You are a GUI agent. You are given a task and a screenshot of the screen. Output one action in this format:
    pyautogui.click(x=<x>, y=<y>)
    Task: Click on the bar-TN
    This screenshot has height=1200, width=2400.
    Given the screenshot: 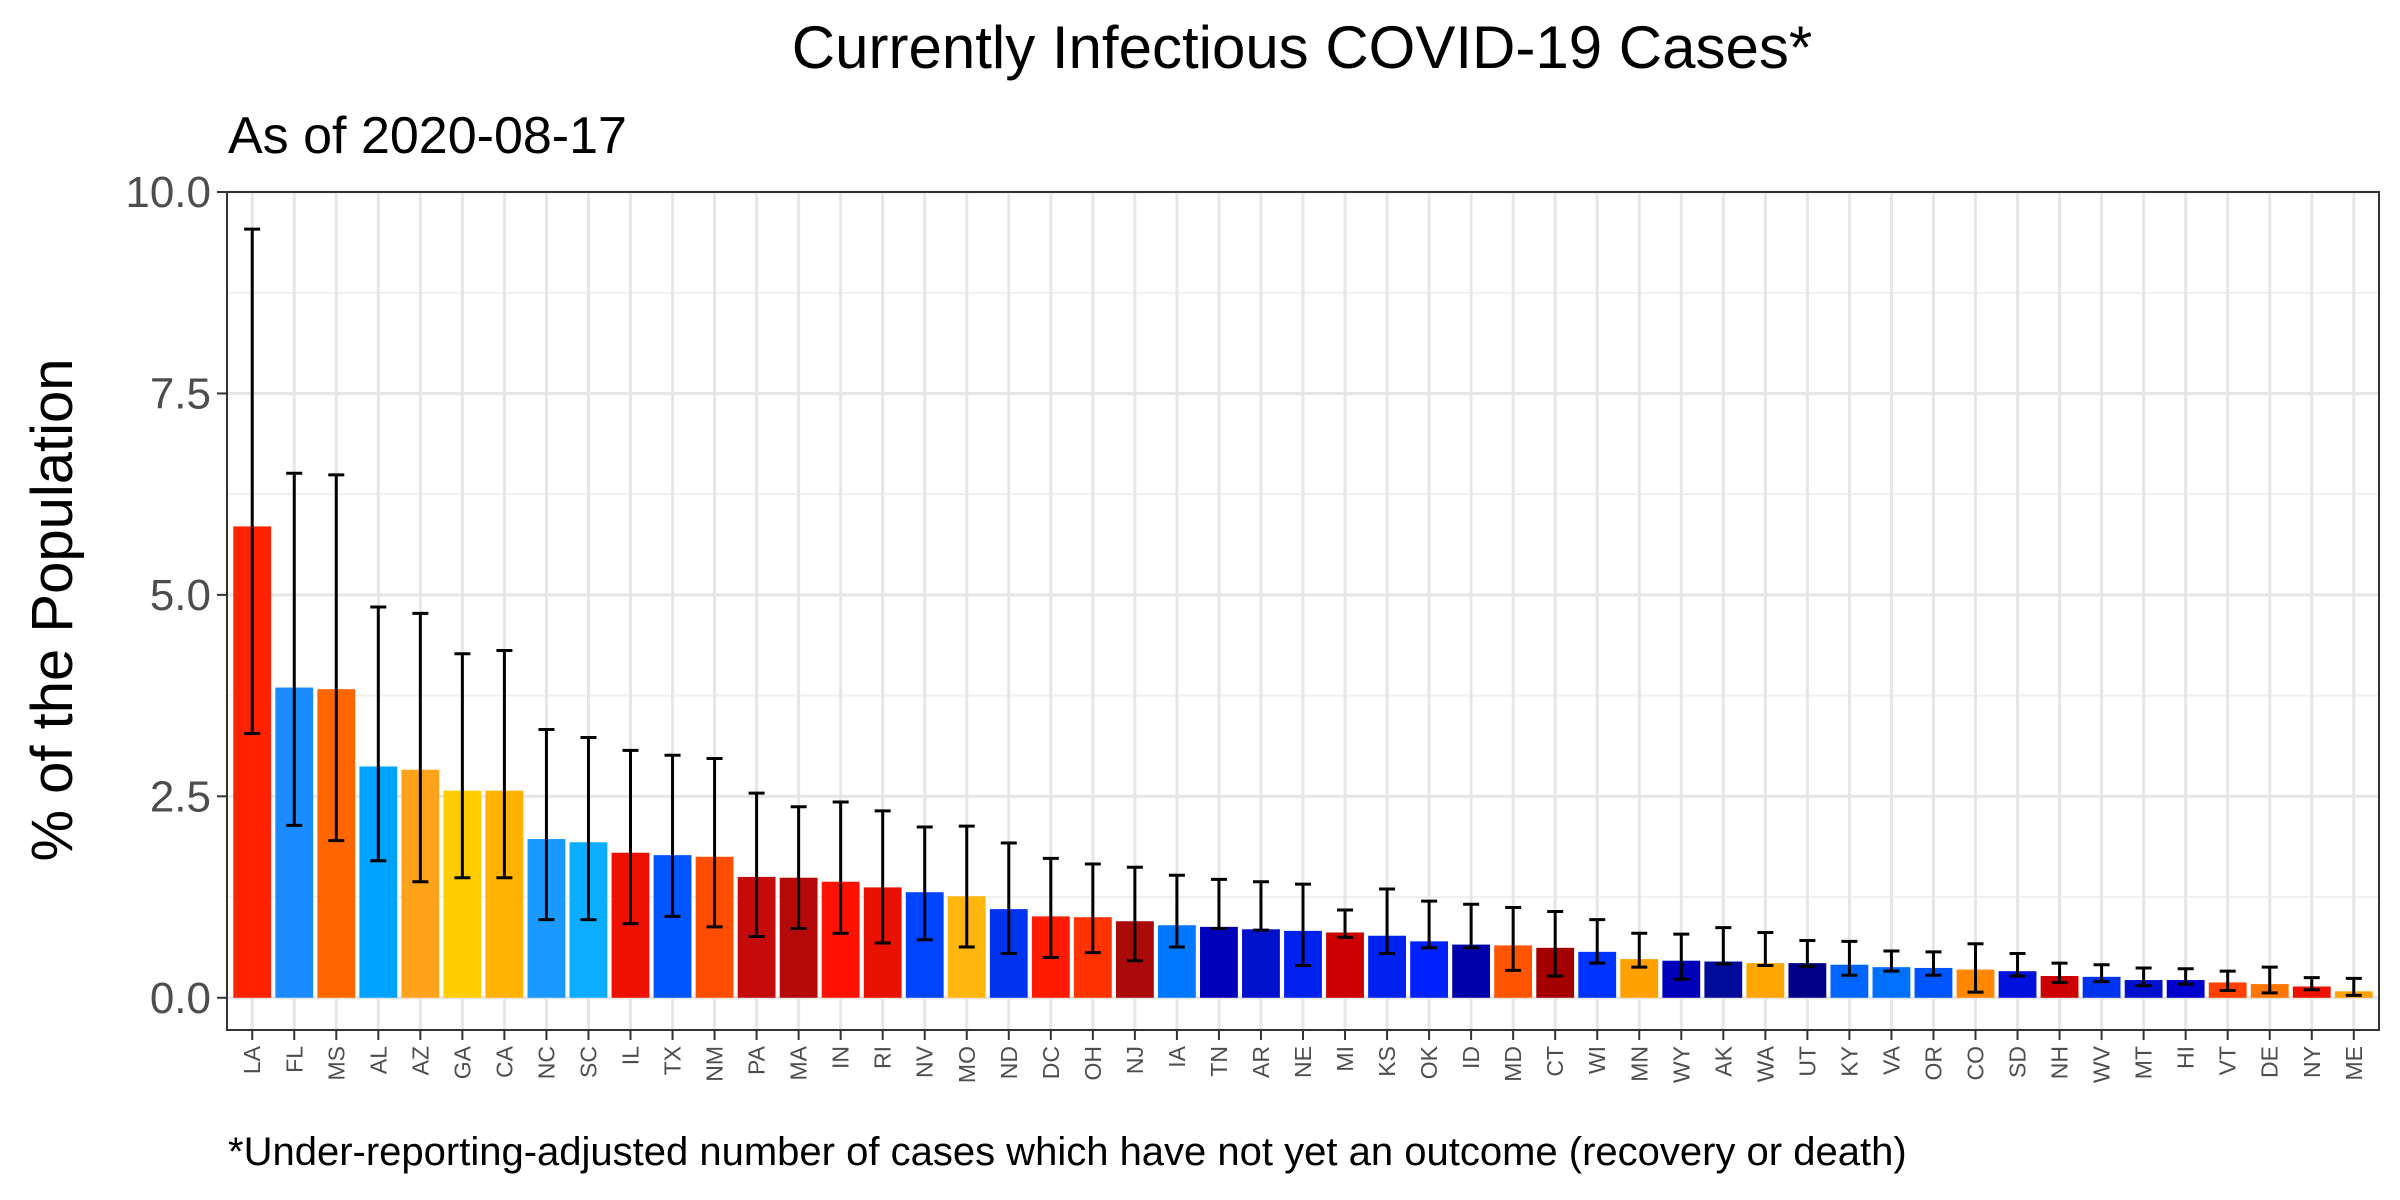 What is the action you would take?
    pyautogui.click(x=1219, y=962)
    